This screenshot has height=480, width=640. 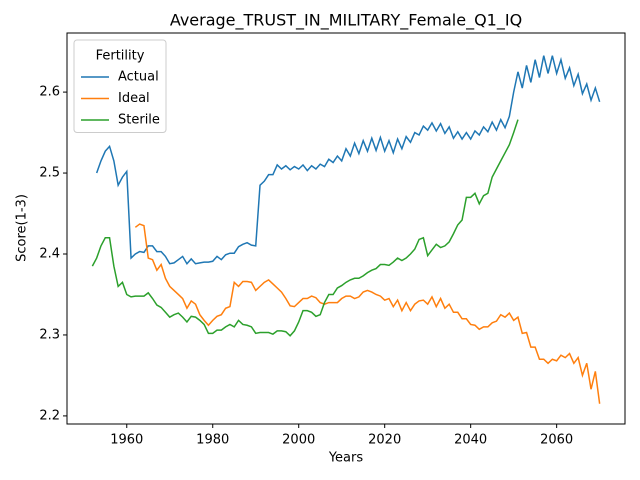 I want to click on chart-title: Average_TRUST_IN_MILITARY_Female_Q1_IQ, so click(x=346, y=21).